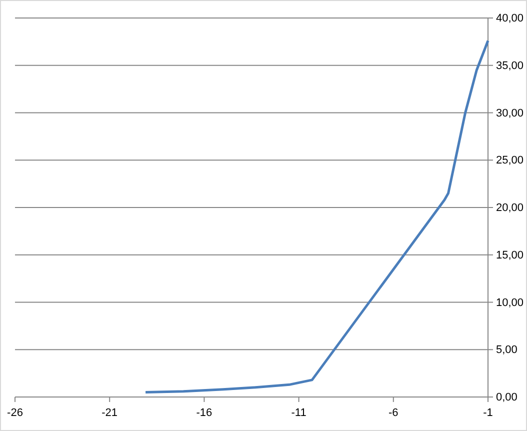 The image size is (527, 431). What do you see at coordinates (110, 413) in the screenshot?
I see `x-tick-label: -21` at bounding box center [110, 413].